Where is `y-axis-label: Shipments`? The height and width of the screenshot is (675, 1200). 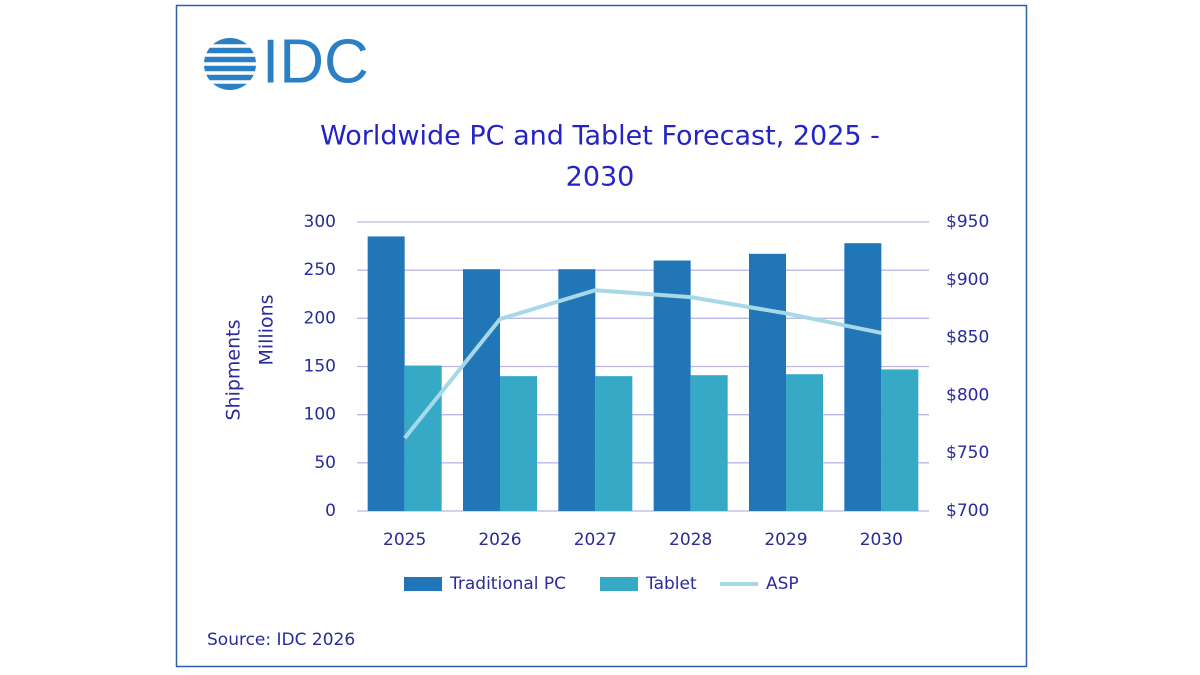
y-axis-label: Shipments is located at coordinates (234, 369).